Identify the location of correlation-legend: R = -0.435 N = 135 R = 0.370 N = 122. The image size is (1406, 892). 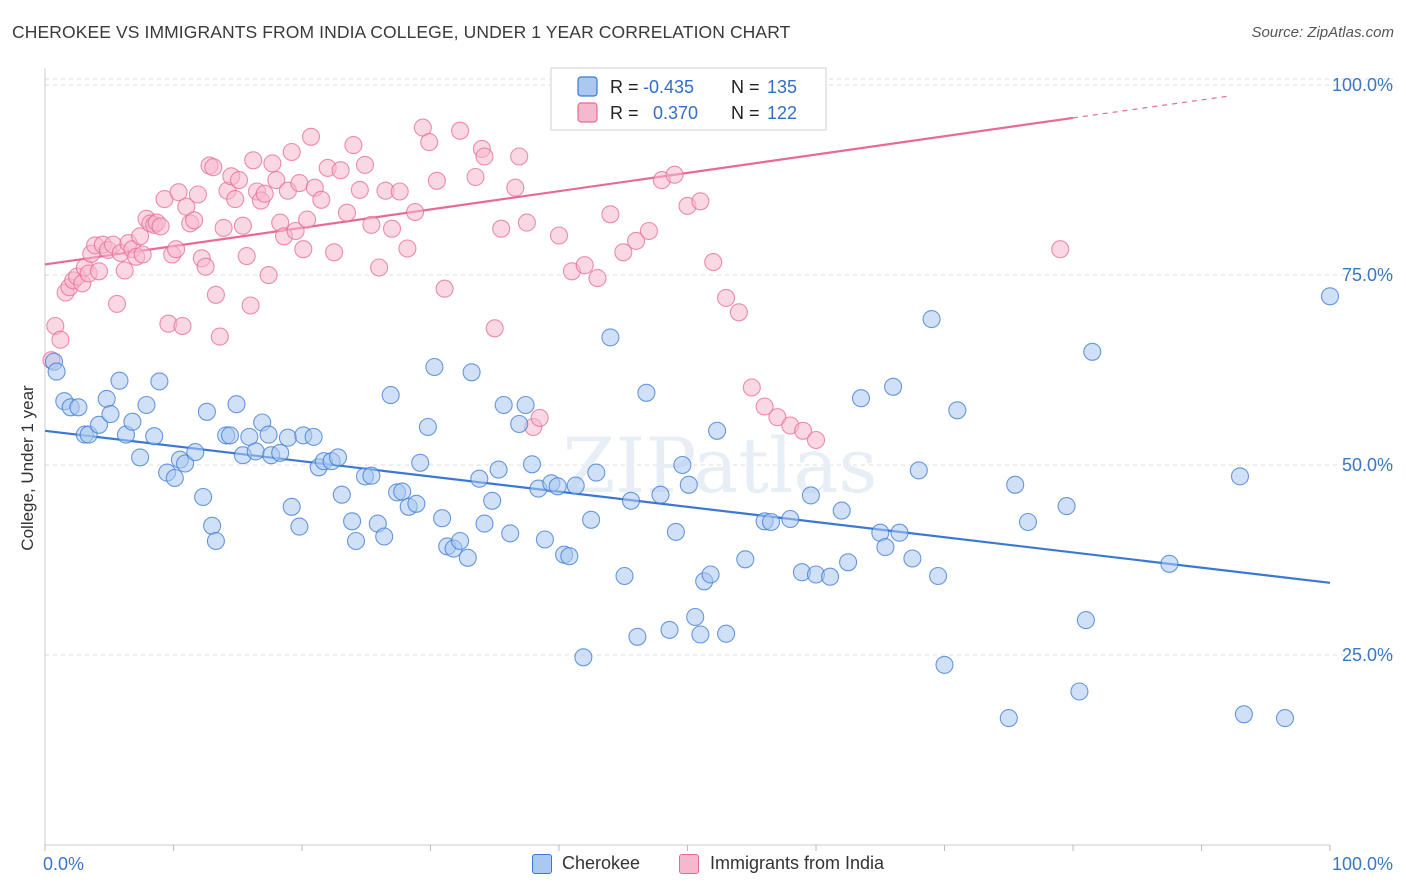
(688, 99).